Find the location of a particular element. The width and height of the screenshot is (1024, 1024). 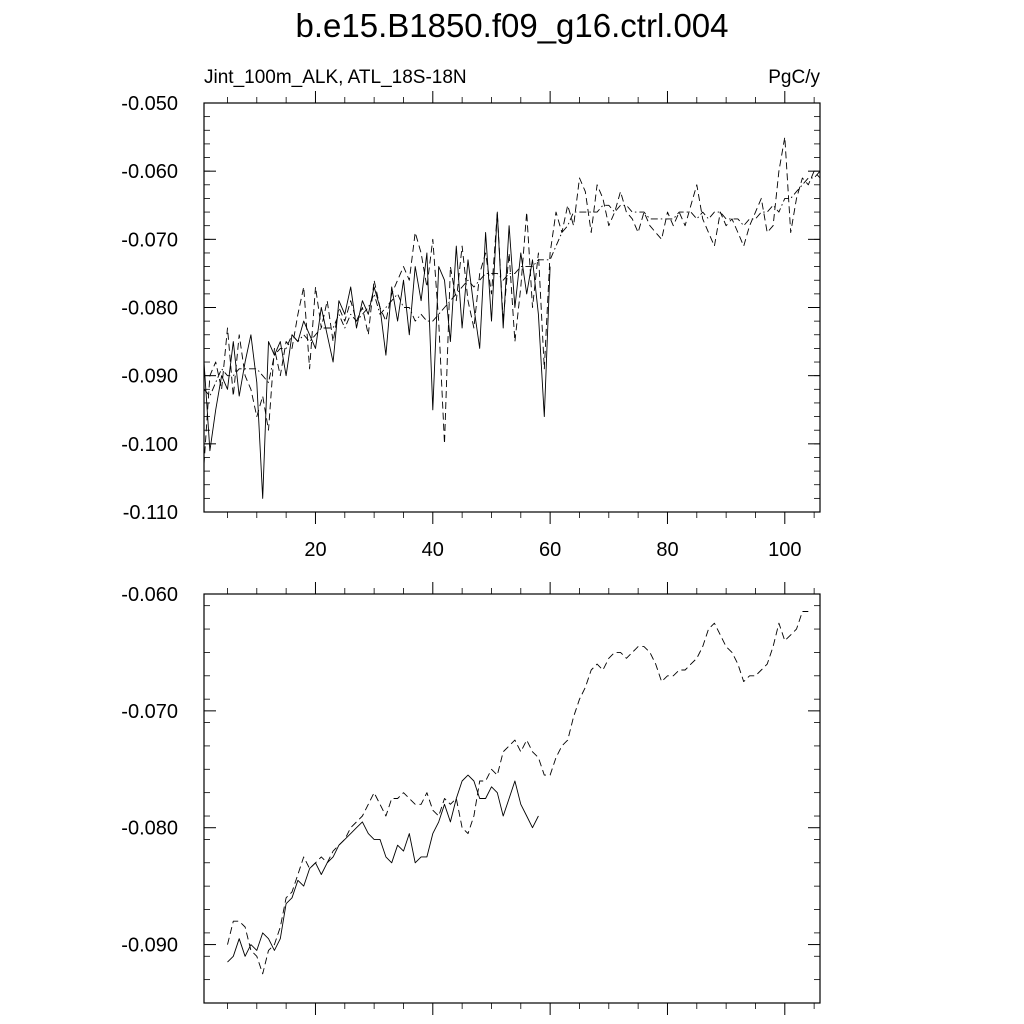

figure-title: b.e15.B1850.f09_g16.ctrl.004 is located at coordinates (511, 25).